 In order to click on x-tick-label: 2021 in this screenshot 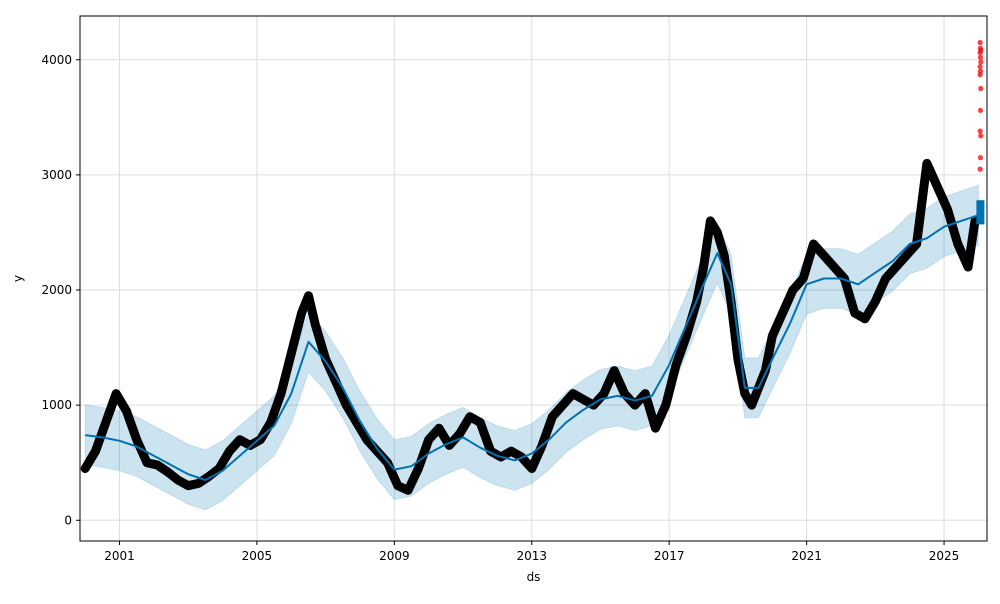, I will do `click(806, 556)`.